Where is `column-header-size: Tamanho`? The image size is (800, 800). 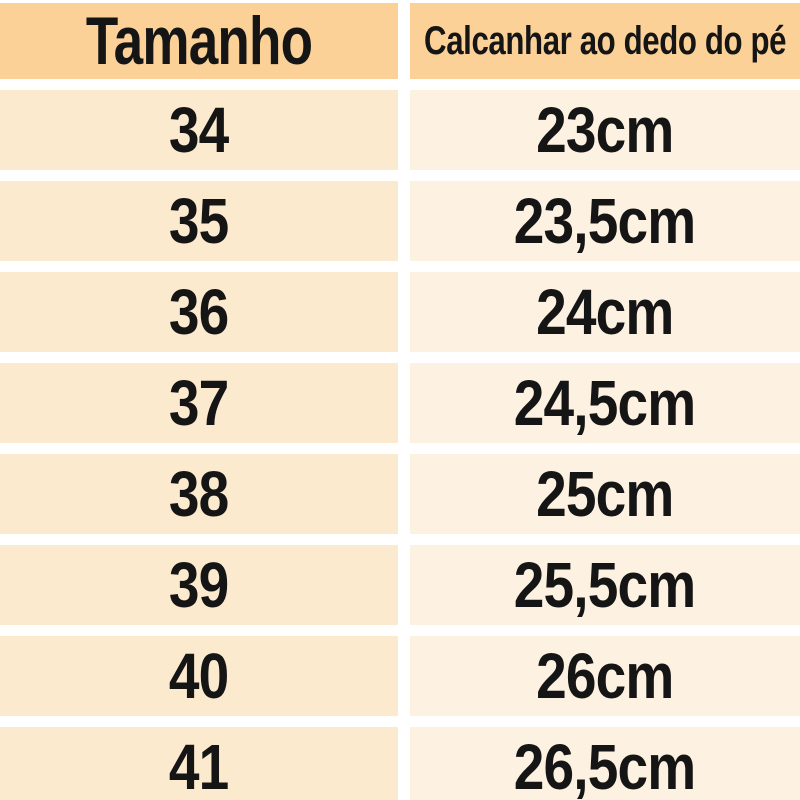 column-header-size: Tamanho is located at coordinates (199, 41).